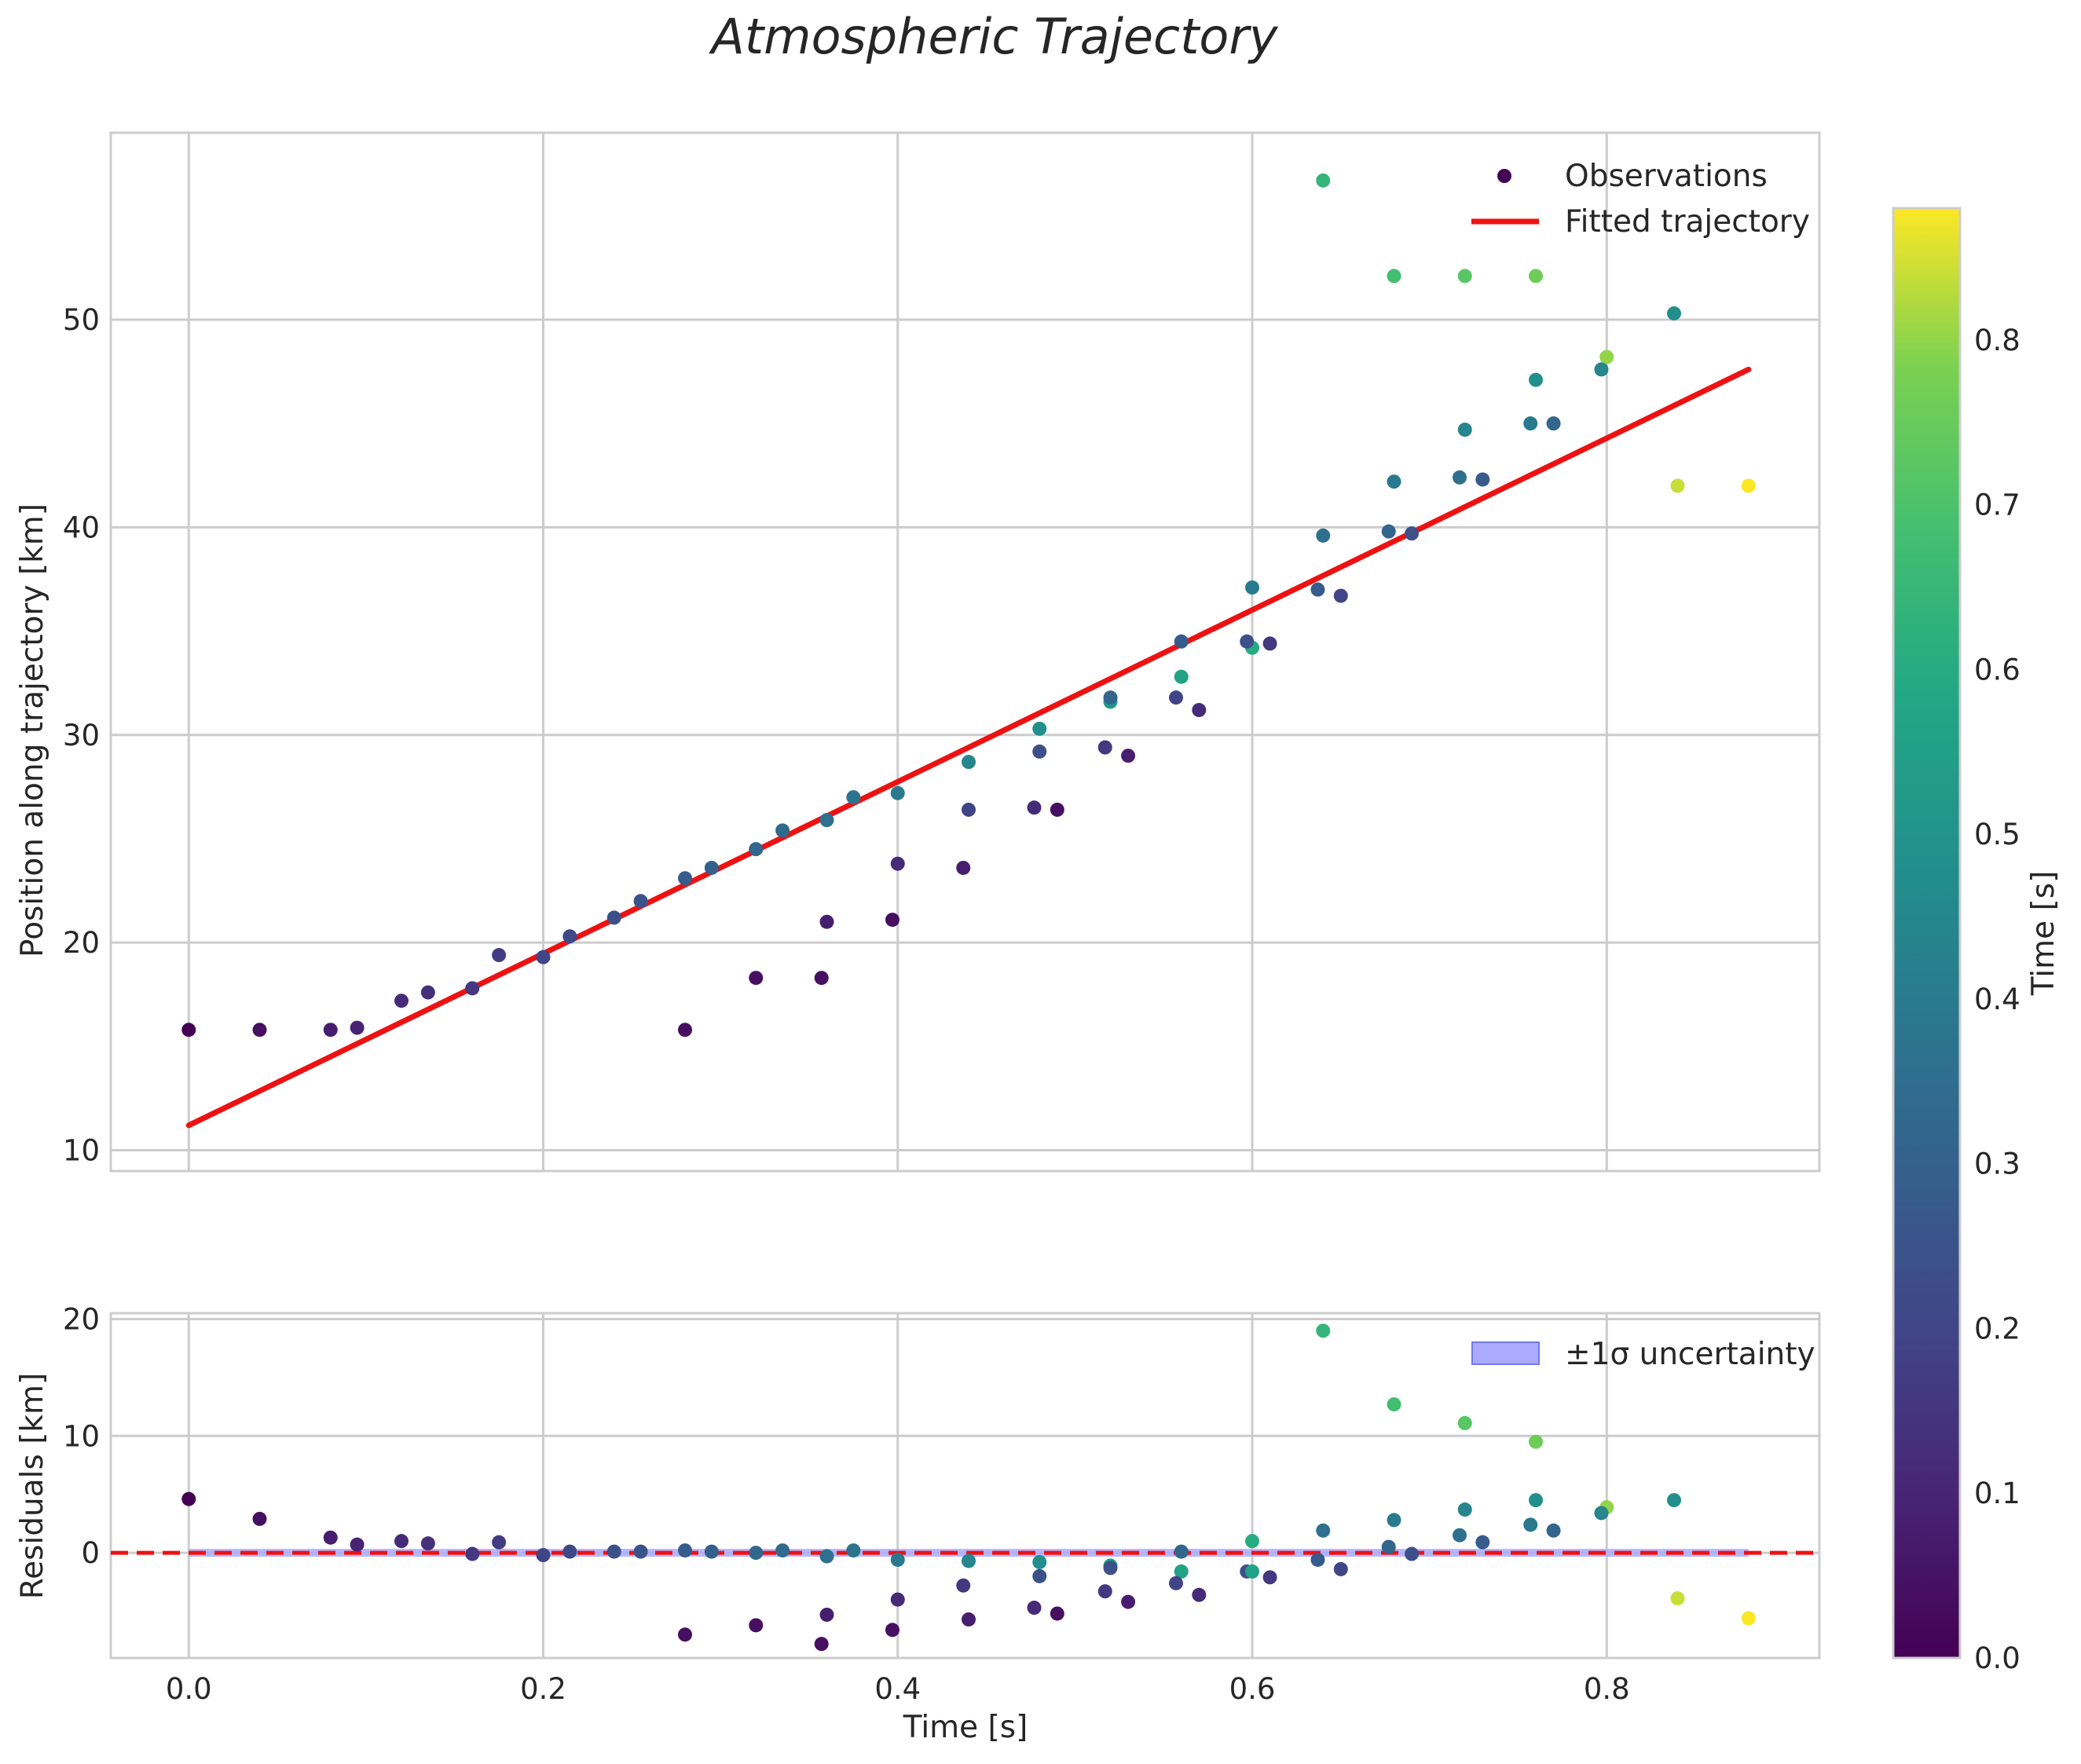 This screenshot has height=1764, width=2081. I want to click on colorbar-tick-label: 0.4, so click(1997, 1000).